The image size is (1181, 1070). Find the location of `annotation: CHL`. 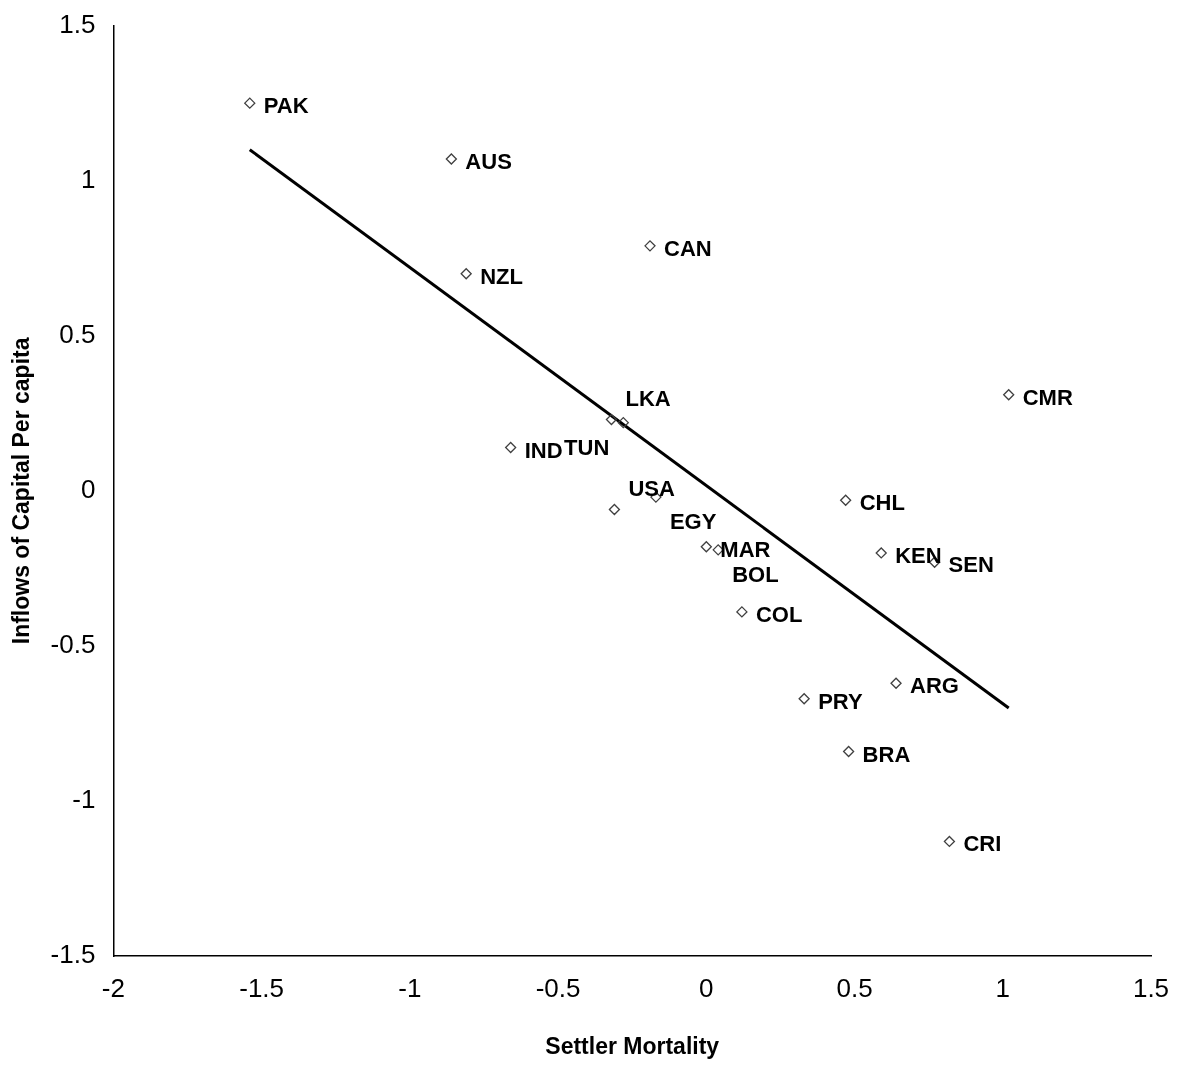

annotation: CHL is located at coordinates (882, 503).